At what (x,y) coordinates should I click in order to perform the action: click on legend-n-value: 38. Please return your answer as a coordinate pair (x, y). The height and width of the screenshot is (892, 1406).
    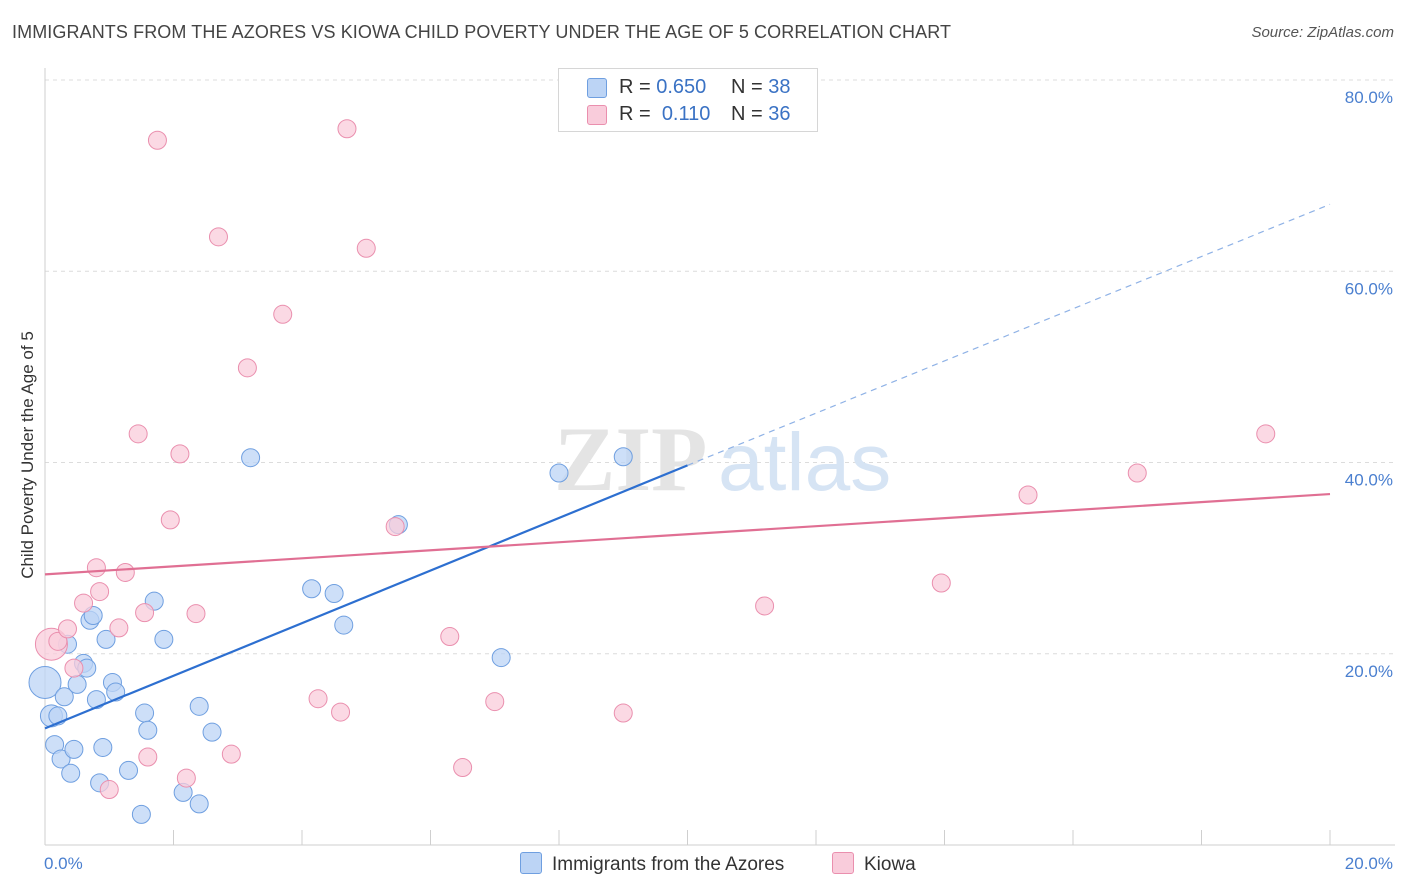
    Looking at the image, I should click on (779, 87).